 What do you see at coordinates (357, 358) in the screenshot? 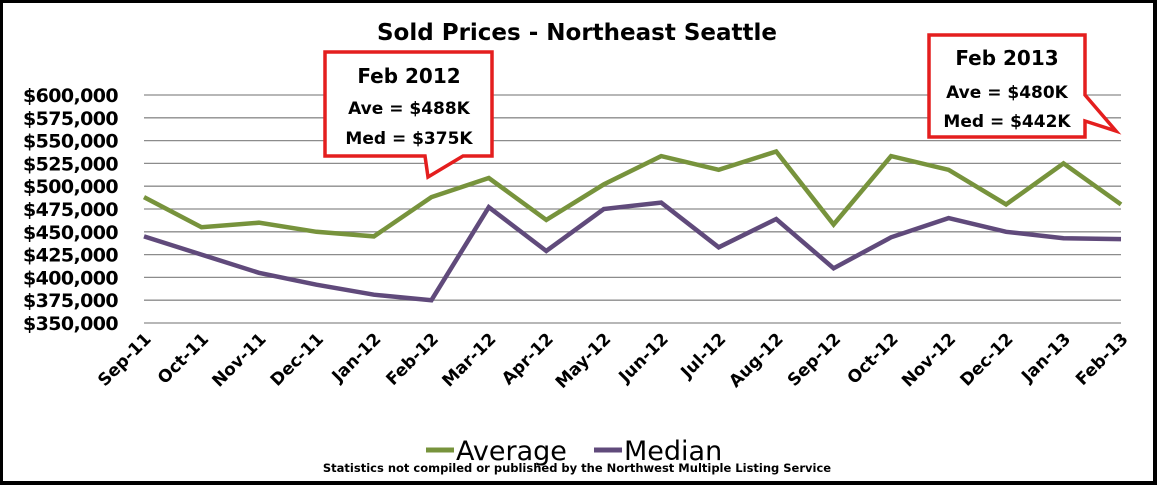
I see `x-tick-label: Jan-12` at bounding box center [357, 358].